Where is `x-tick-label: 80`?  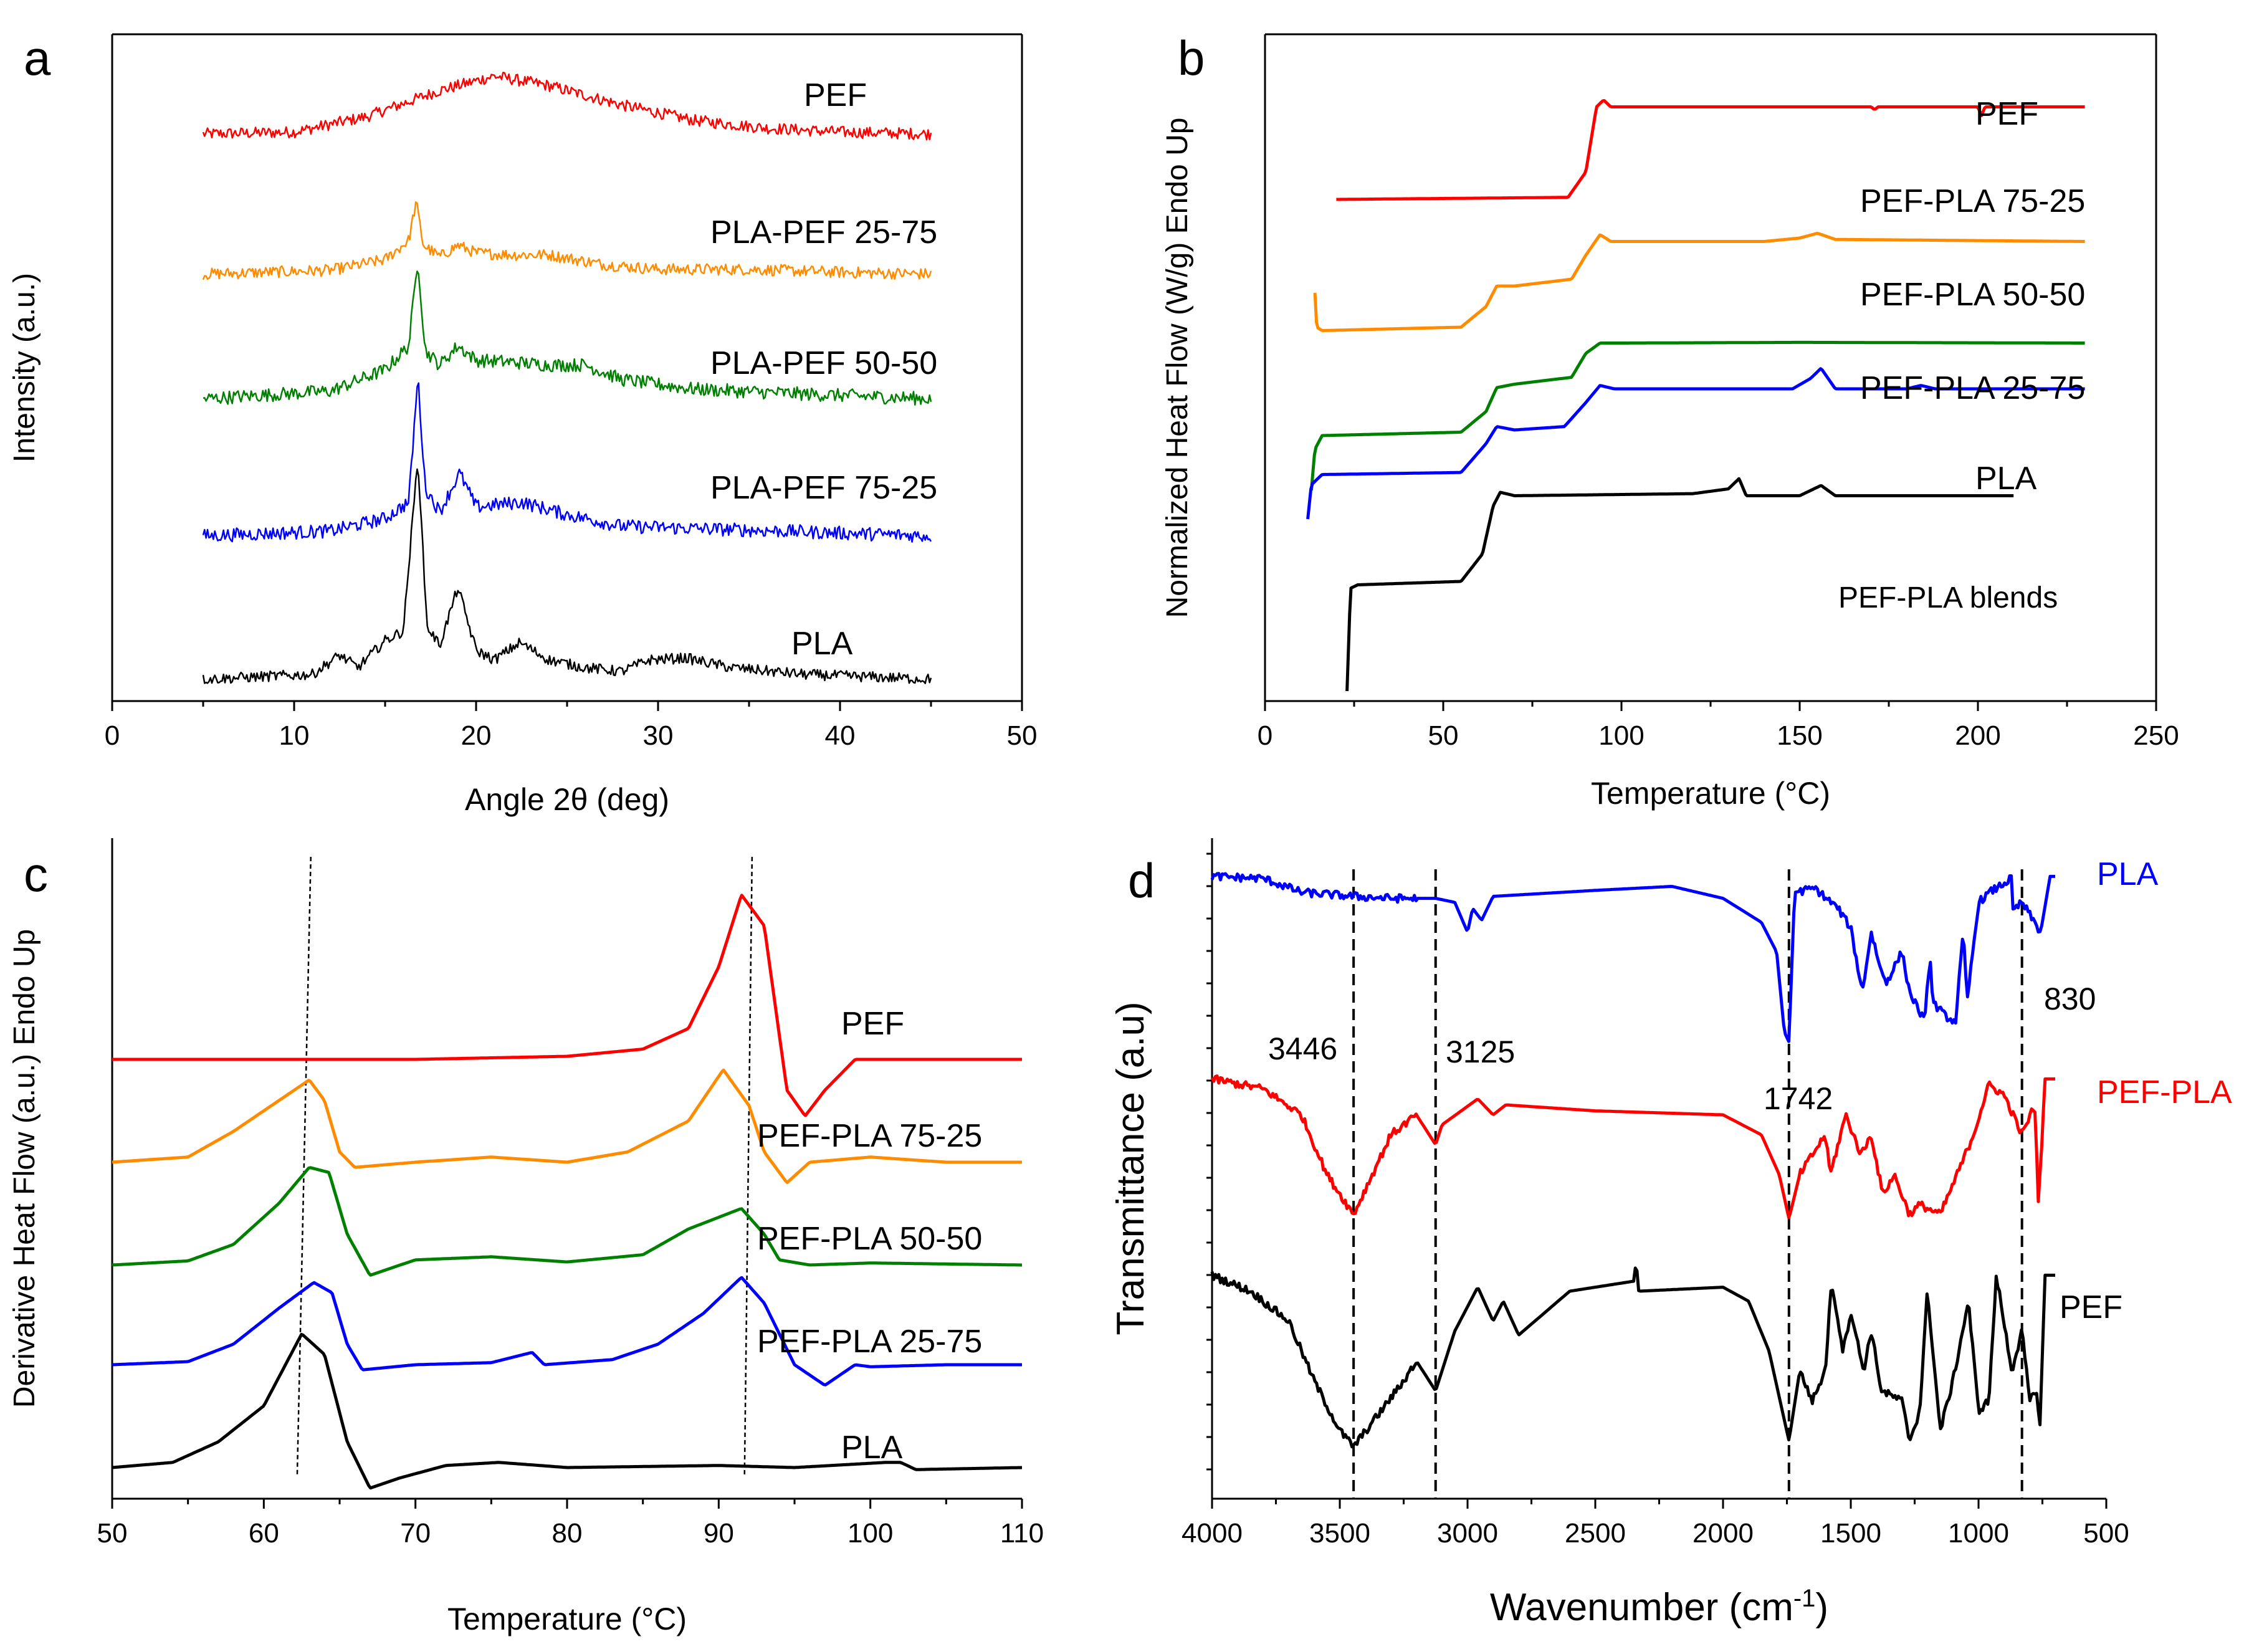 x-tick-label: 80 is located at coordinates (567, 1533).